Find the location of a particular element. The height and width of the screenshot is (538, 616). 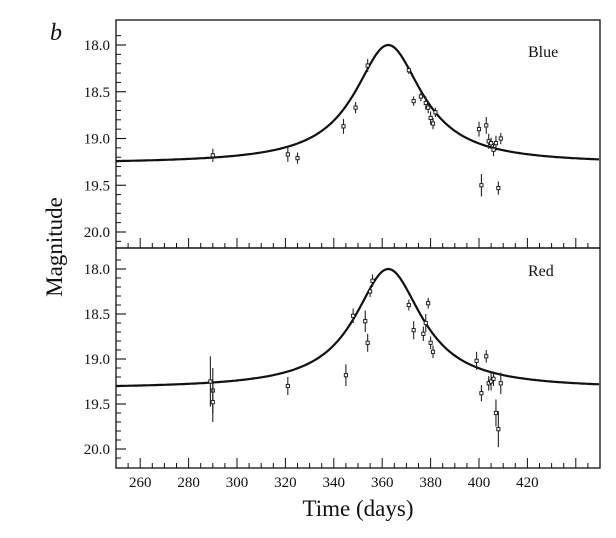

x-tick-label: 400 is located at coordinates (479, 483).